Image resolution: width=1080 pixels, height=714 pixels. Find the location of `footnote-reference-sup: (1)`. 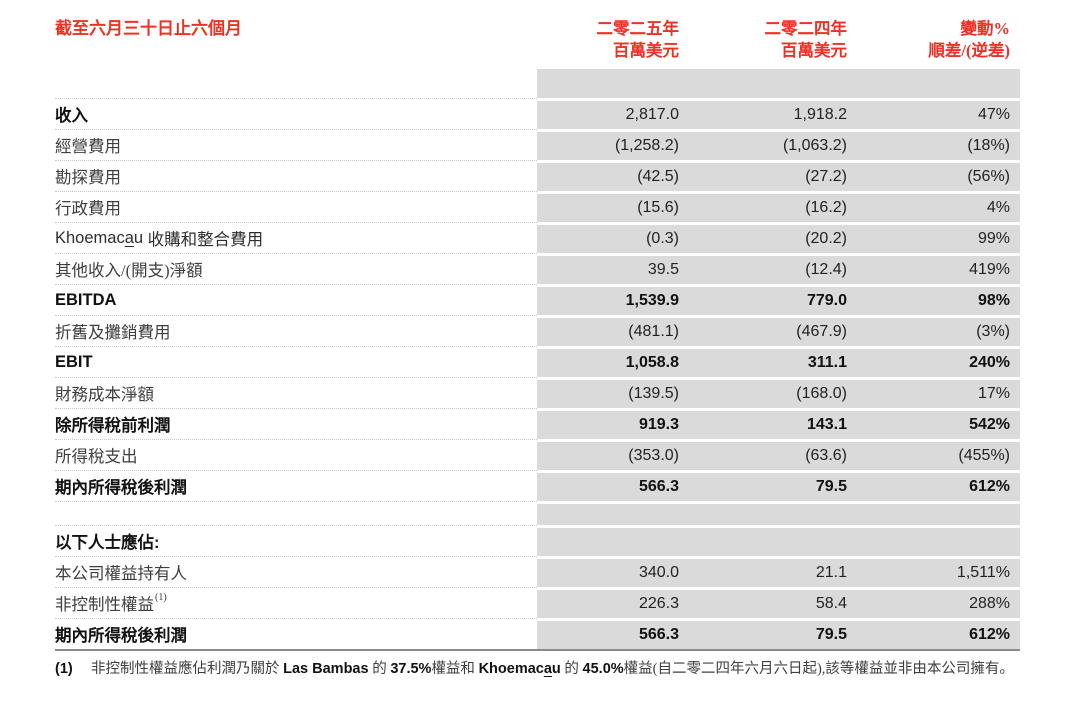

footnote-reference-sup: (1) is located at coordinates (161, 597).